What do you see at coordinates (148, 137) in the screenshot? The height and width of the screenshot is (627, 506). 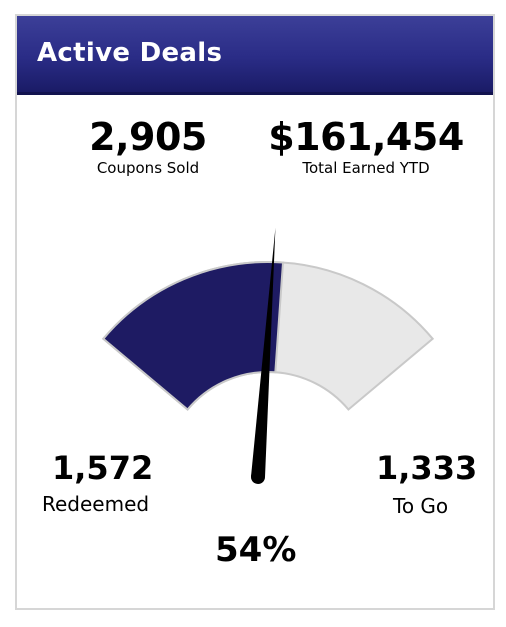 I see `coupons-sold-value: 2,905` at bounding box center [148, 137].